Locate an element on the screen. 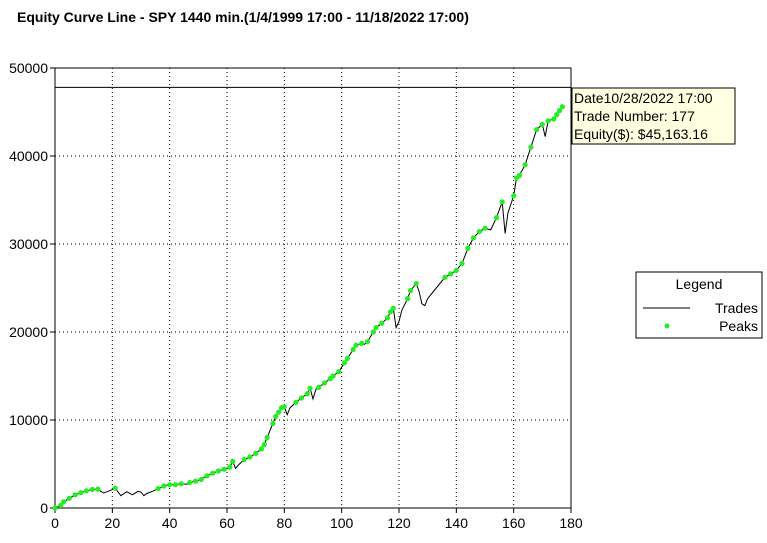 This screenshot has width=767, height=543. tooltip-trade-number: Trade Number: 177 is located at coordinates (634, 116).